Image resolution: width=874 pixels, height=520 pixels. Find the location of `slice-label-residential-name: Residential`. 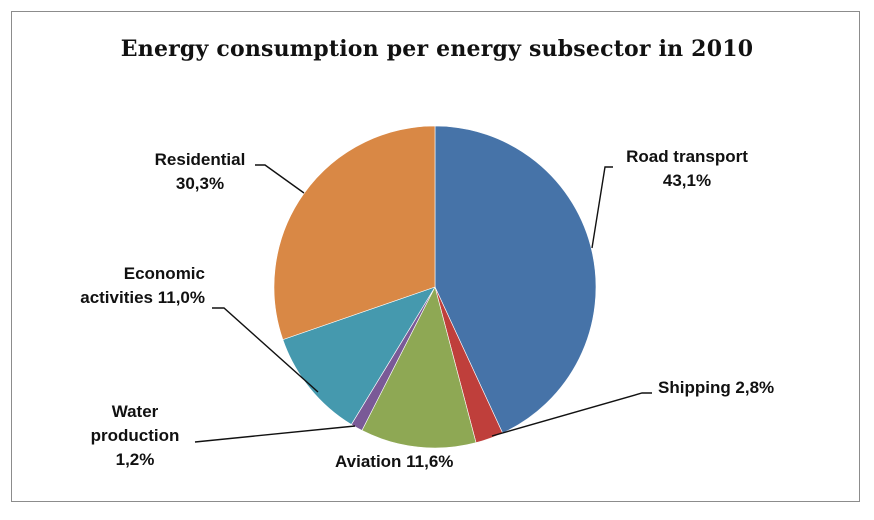

slice-label-residential-name: Residential is located at coordinates (200, 159).